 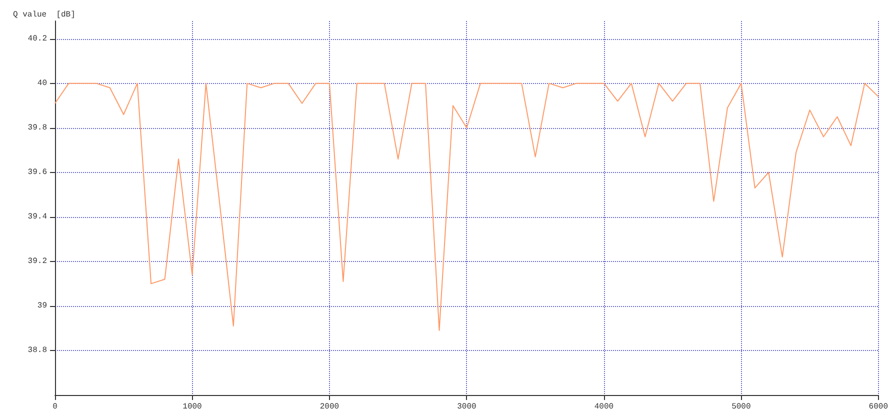 I want to click on x-tick-label: 6000, so click(x=878, y=407).